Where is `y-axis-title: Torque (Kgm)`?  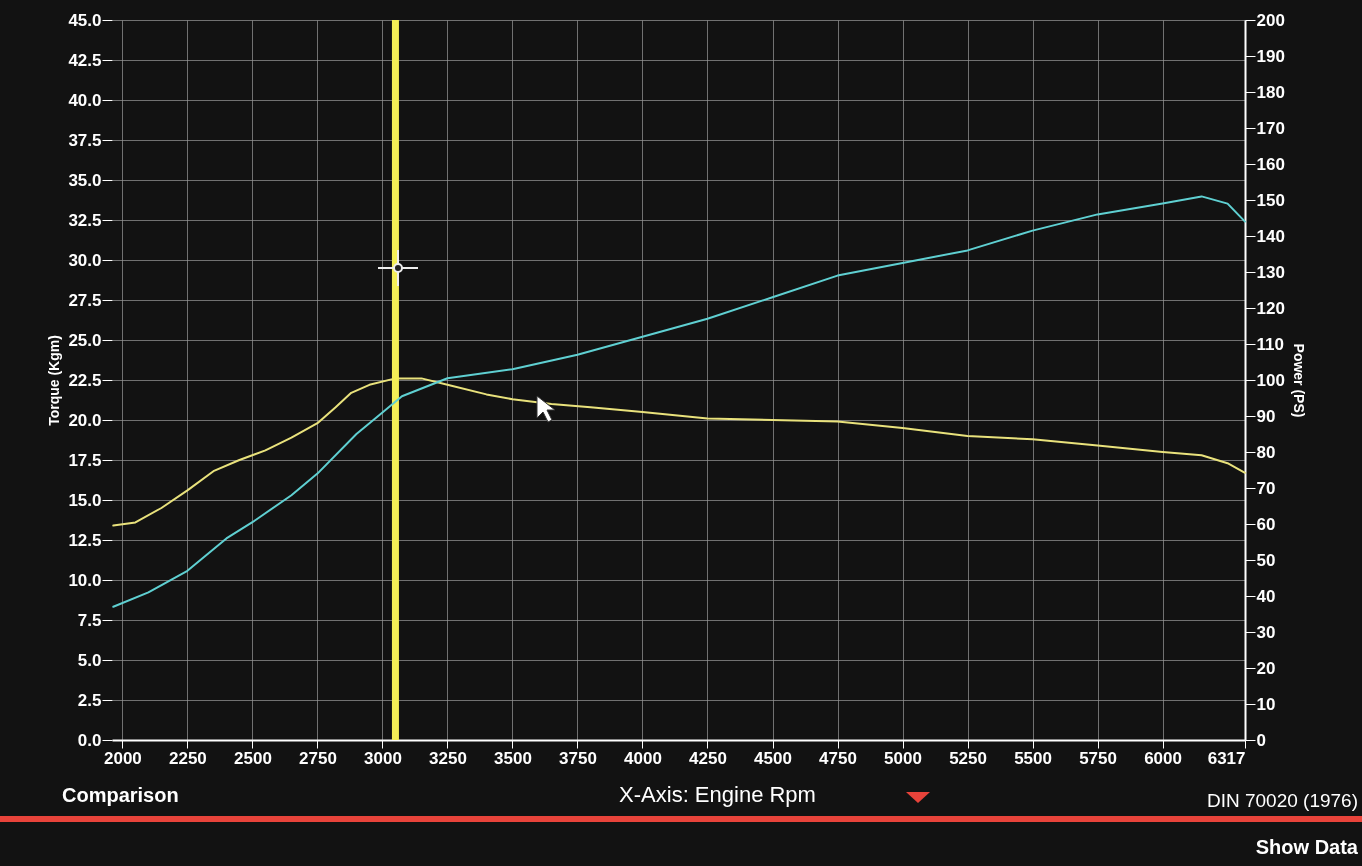 y-axis-title: Torque (Kgm) is located at coordinates (54, 380).